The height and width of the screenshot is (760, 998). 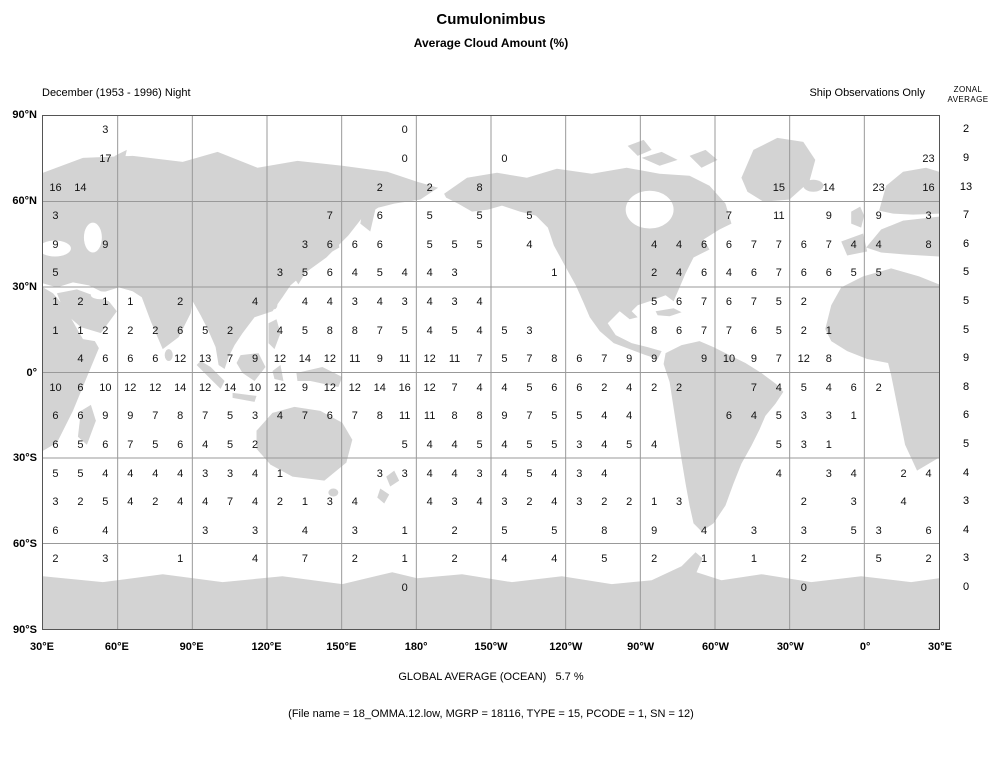 I want to click on land-greenland, so click(x=778, y=169).